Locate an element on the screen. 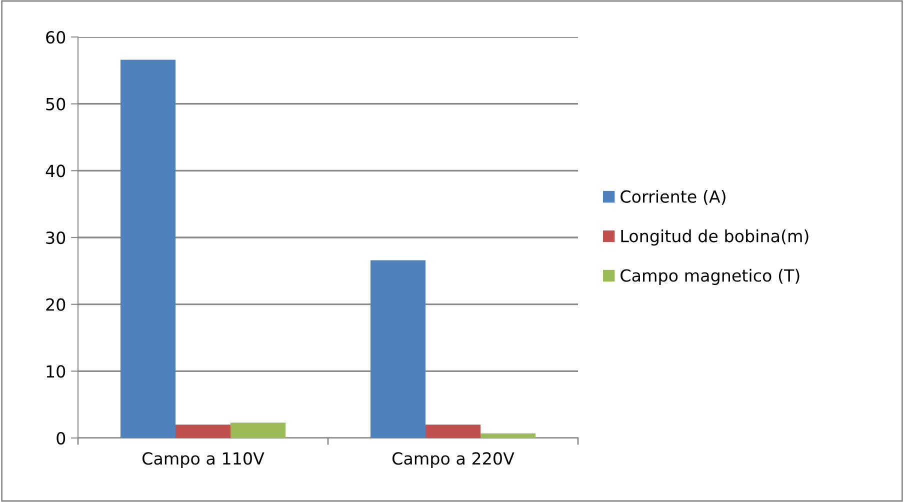 The width and height of the screenshot is (904, 502). x-tick-label: Campo a 220V is located at coordinates (453, 460).